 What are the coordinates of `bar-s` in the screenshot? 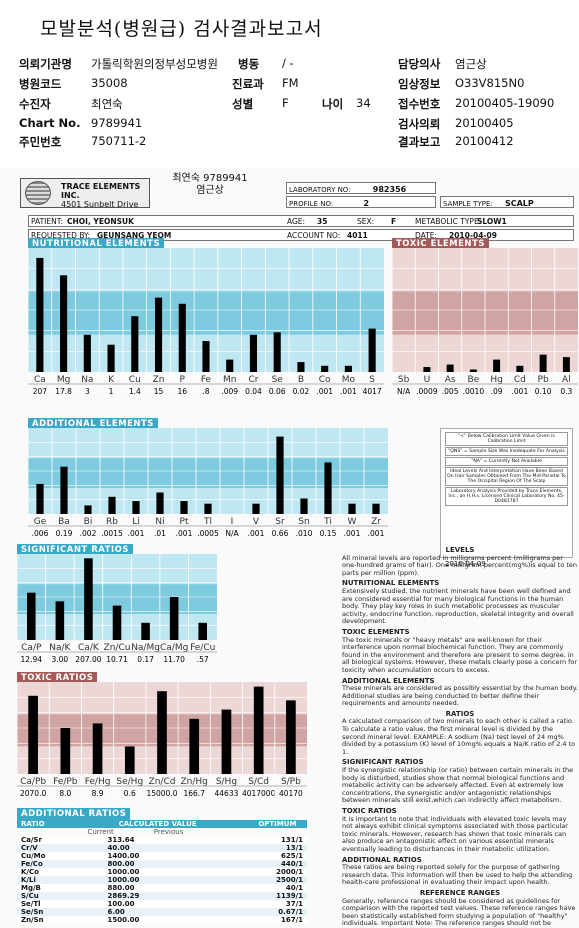 It's located at (372, 350).